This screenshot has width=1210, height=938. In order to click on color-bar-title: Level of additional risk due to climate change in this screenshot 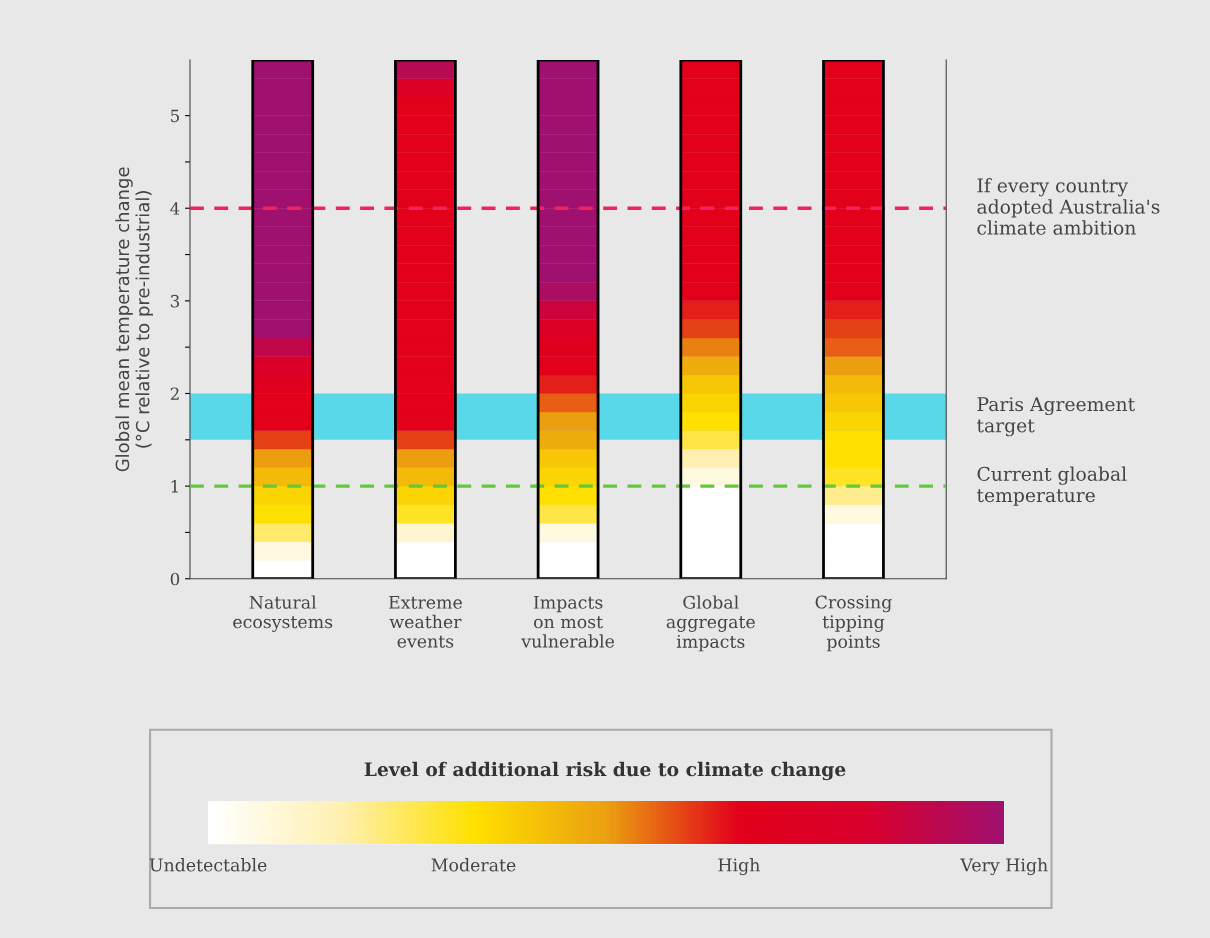, I will do `click(605, 771)`.